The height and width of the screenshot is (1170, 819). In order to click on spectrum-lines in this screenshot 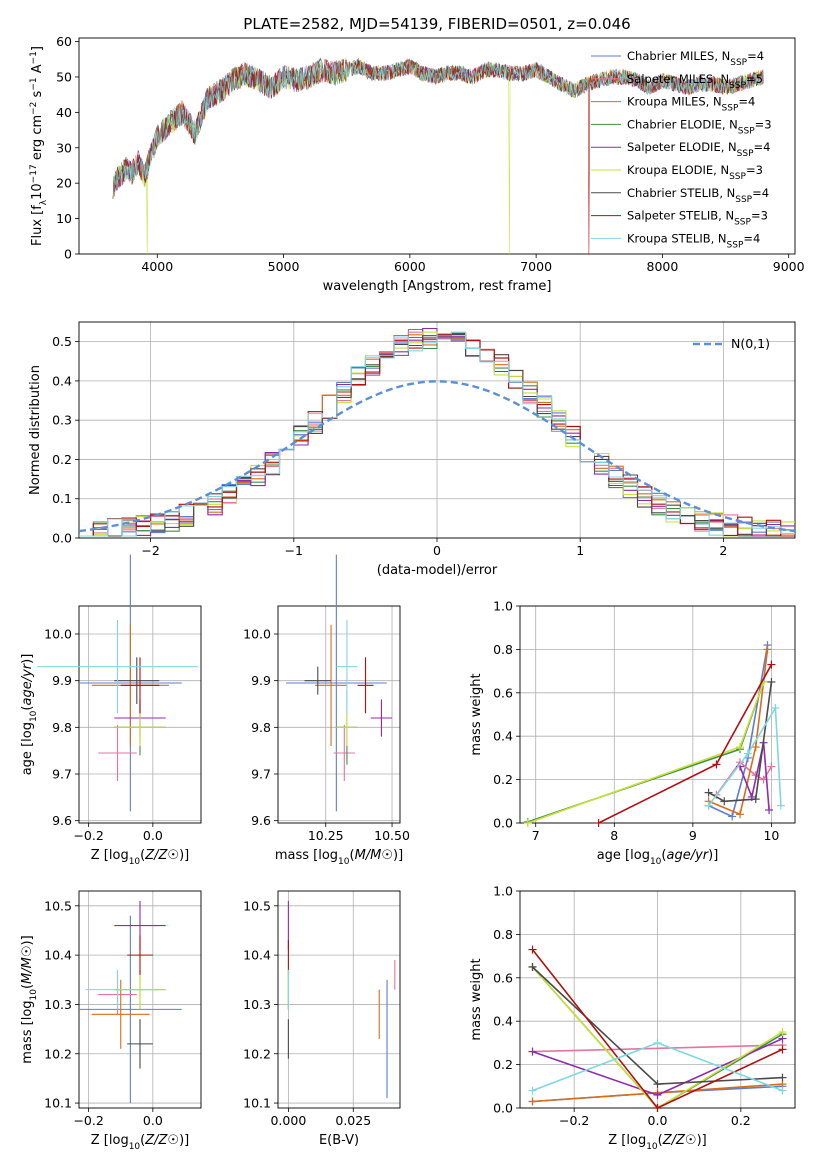, I will do `click(438, 156)`.